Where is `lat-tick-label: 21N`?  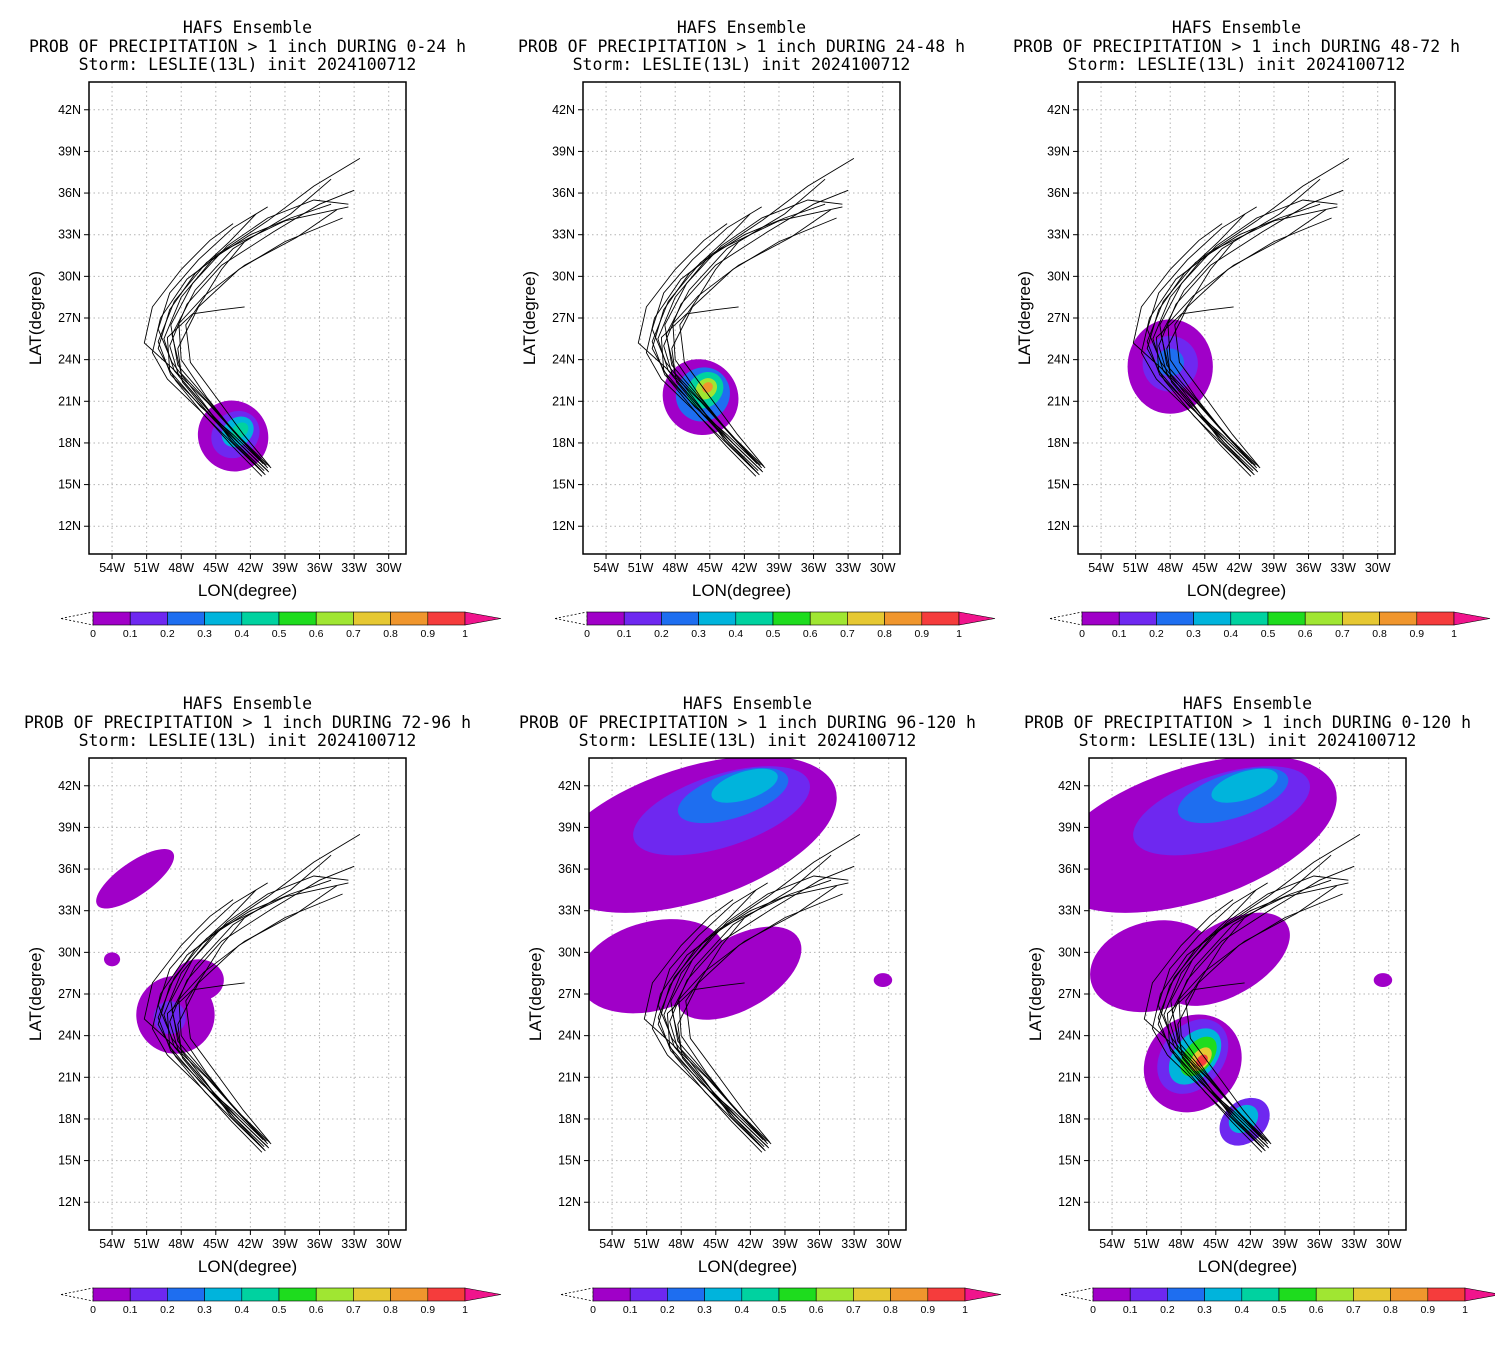
lat-tick-label: 21N is located at coordinates (569, 1077).